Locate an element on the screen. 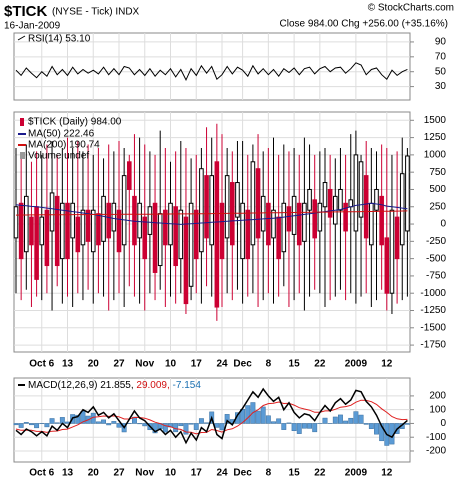  x-tick-label: 8 is located at coordinates (269, 364).